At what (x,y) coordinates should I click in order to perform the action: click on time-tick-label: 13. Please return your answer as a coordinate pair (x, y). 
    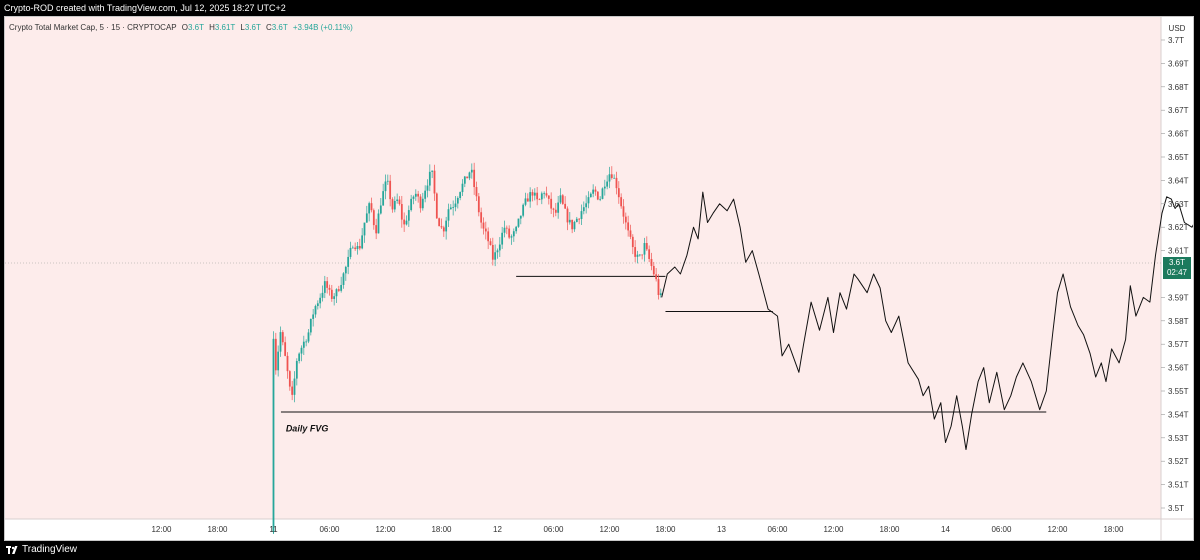
    Looking at the image, I should click on (721, 529).